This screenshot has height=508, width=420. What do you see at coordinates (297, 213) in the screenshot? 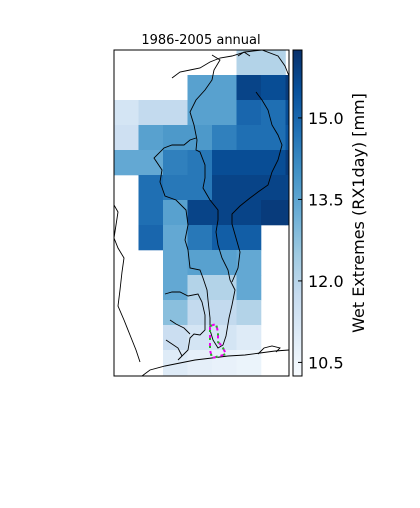
I see `colorbar-fill` at bounding box center [297, 213].